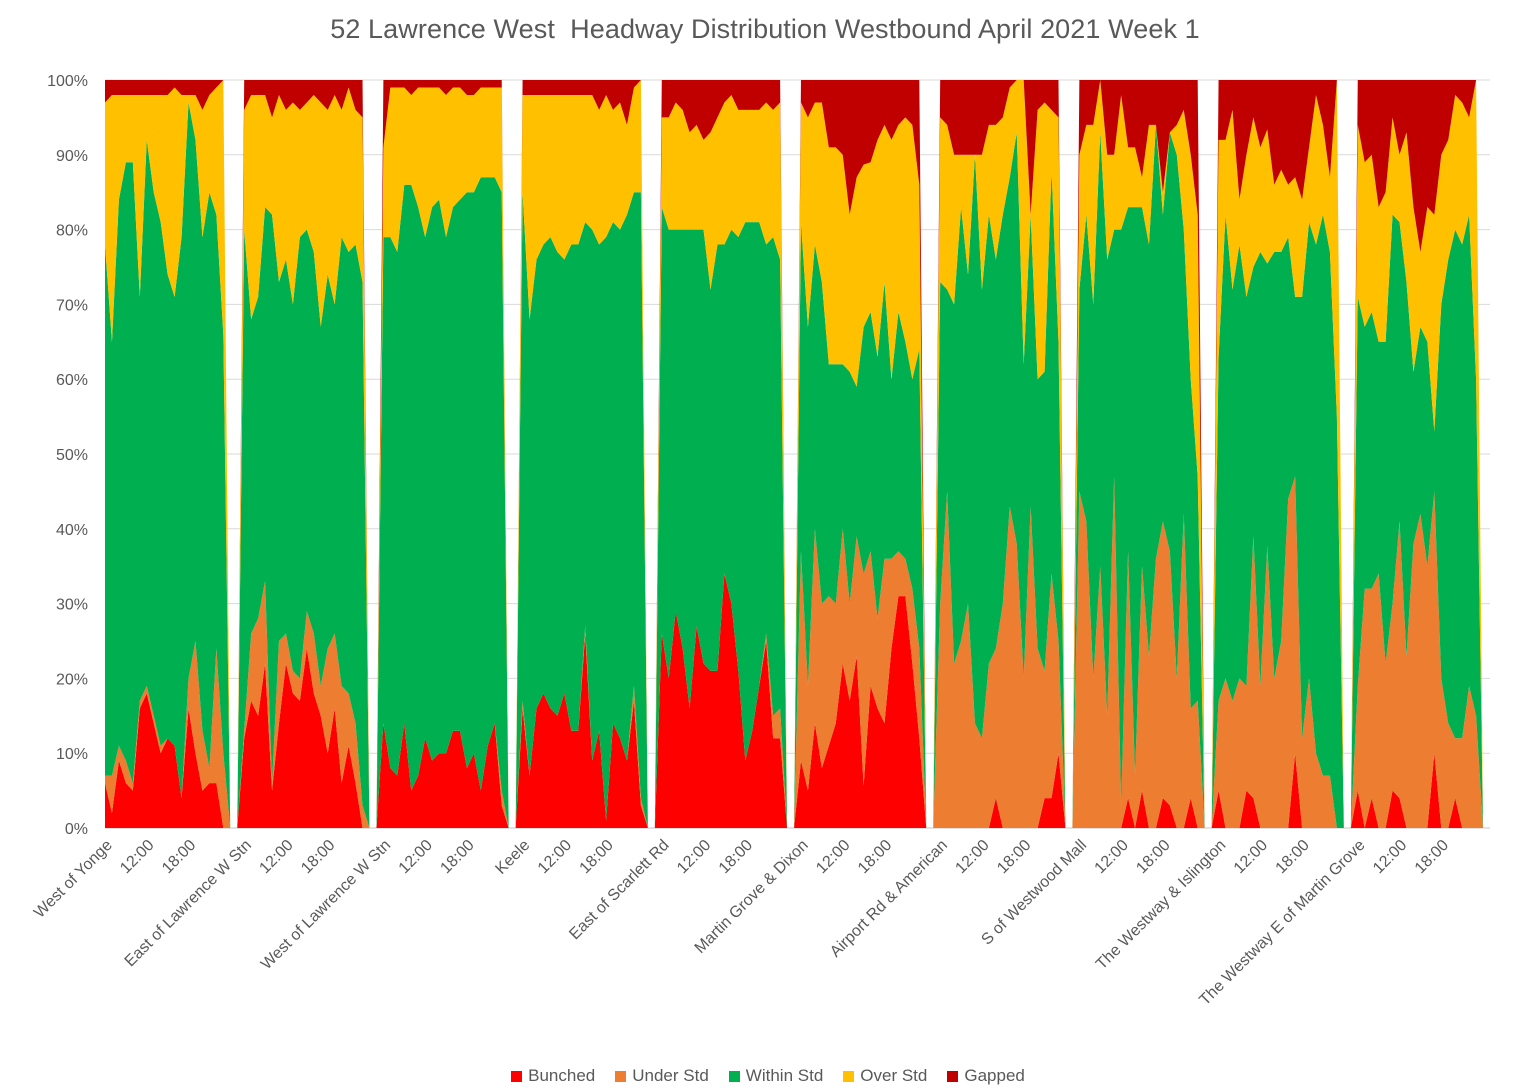  I want to click on legend-item-under-std: Under Std, so click(662, 1076).